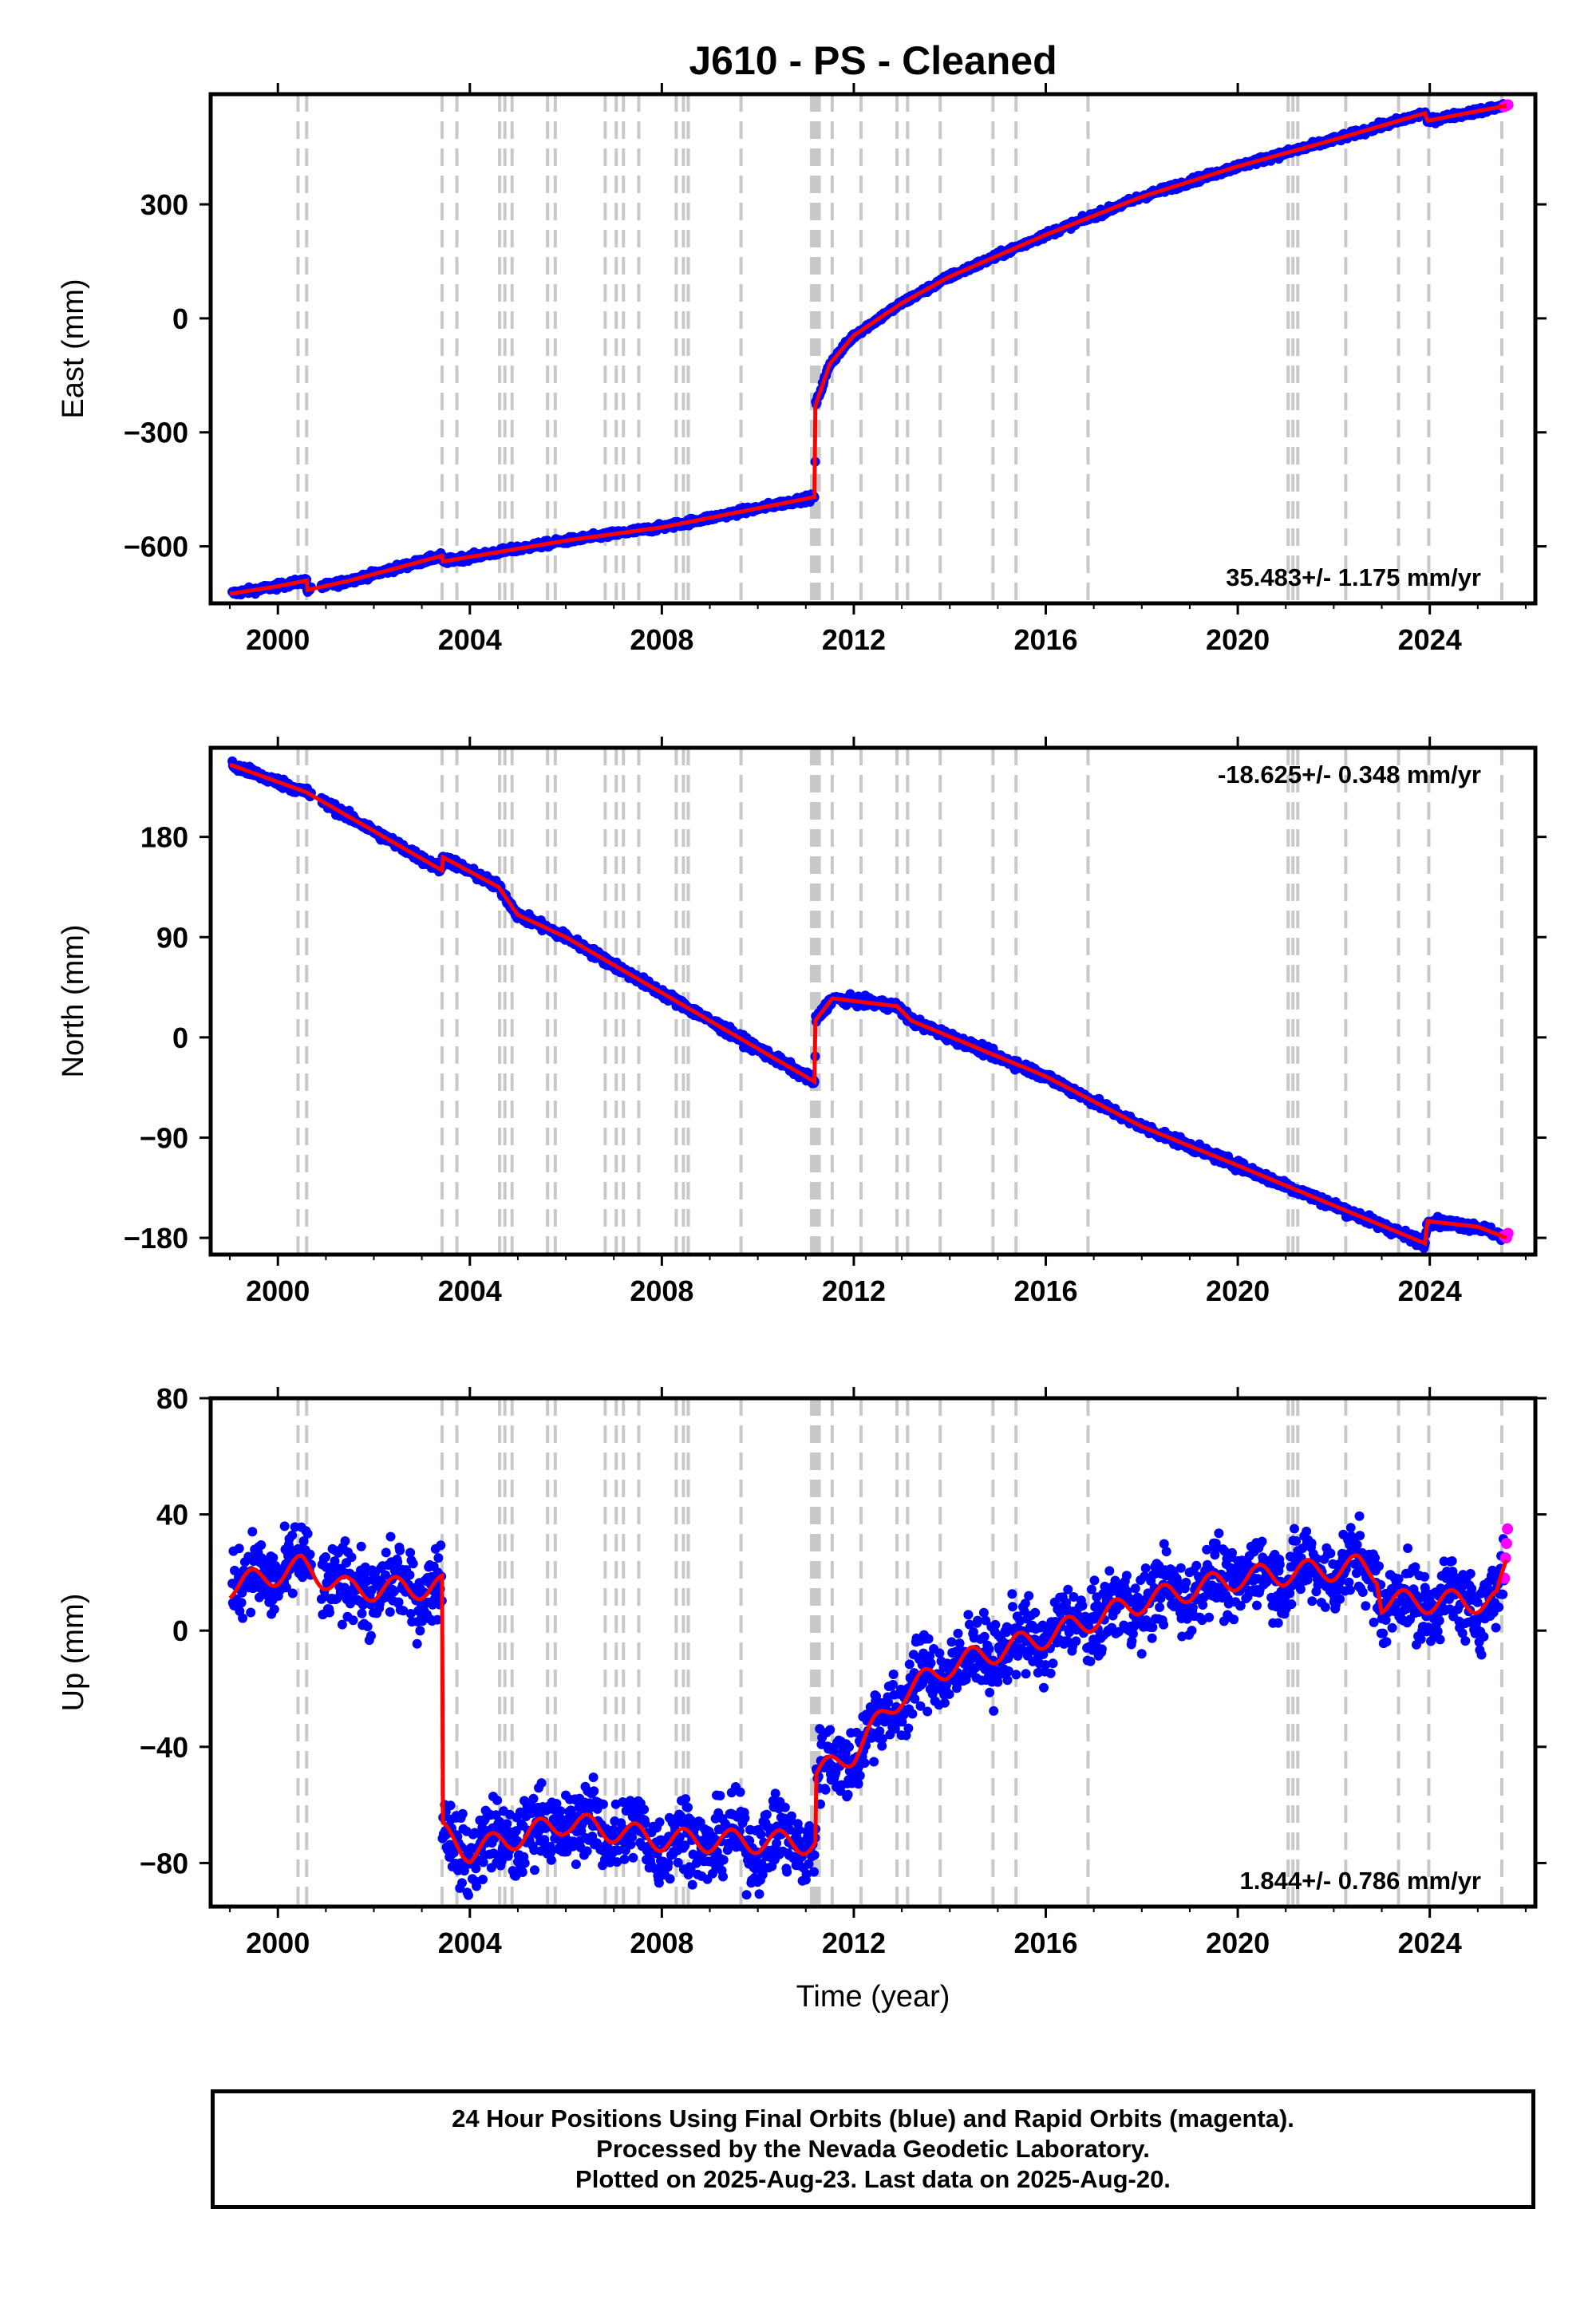 This screenshot has width=1596, height=2316. Describe the element at coordinates (164, 204) in the screenshot. I see `y-tick-label: 300` at that location.